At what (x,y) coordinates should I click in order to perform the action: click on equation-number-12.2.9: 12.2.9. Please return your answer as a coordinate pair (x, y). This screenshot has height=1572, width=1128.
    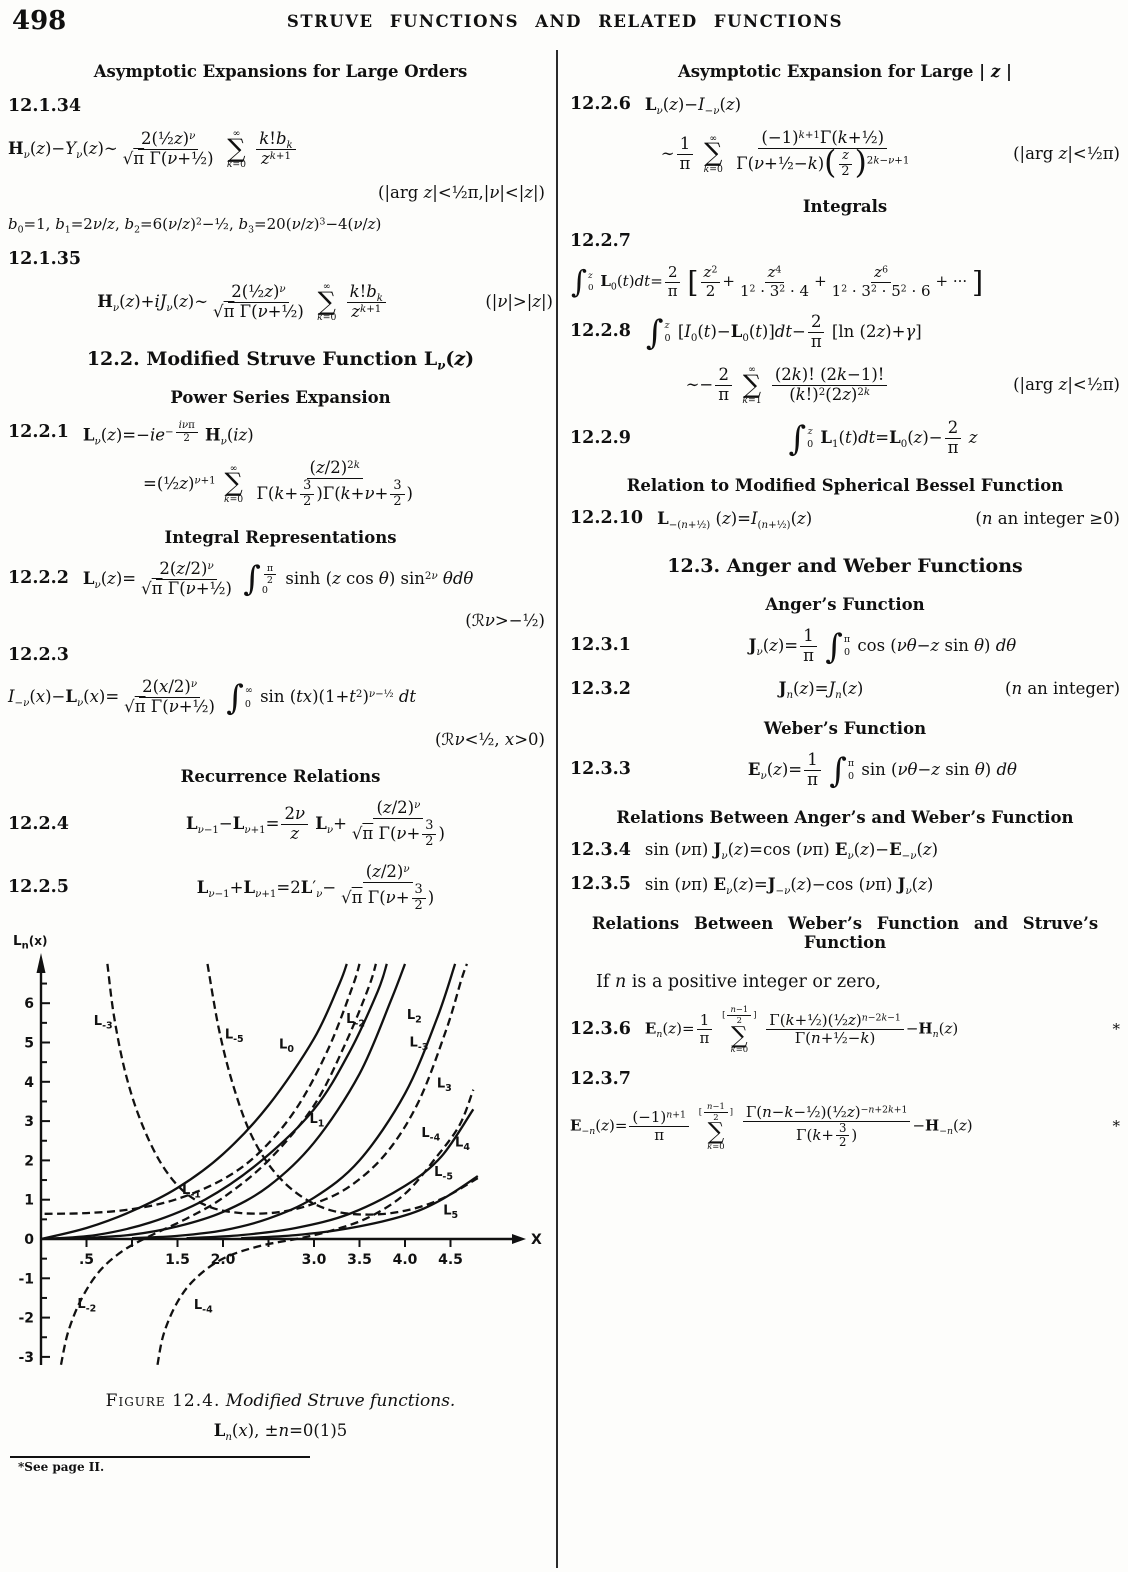
    Looking at the image, I should click on (600, 437).